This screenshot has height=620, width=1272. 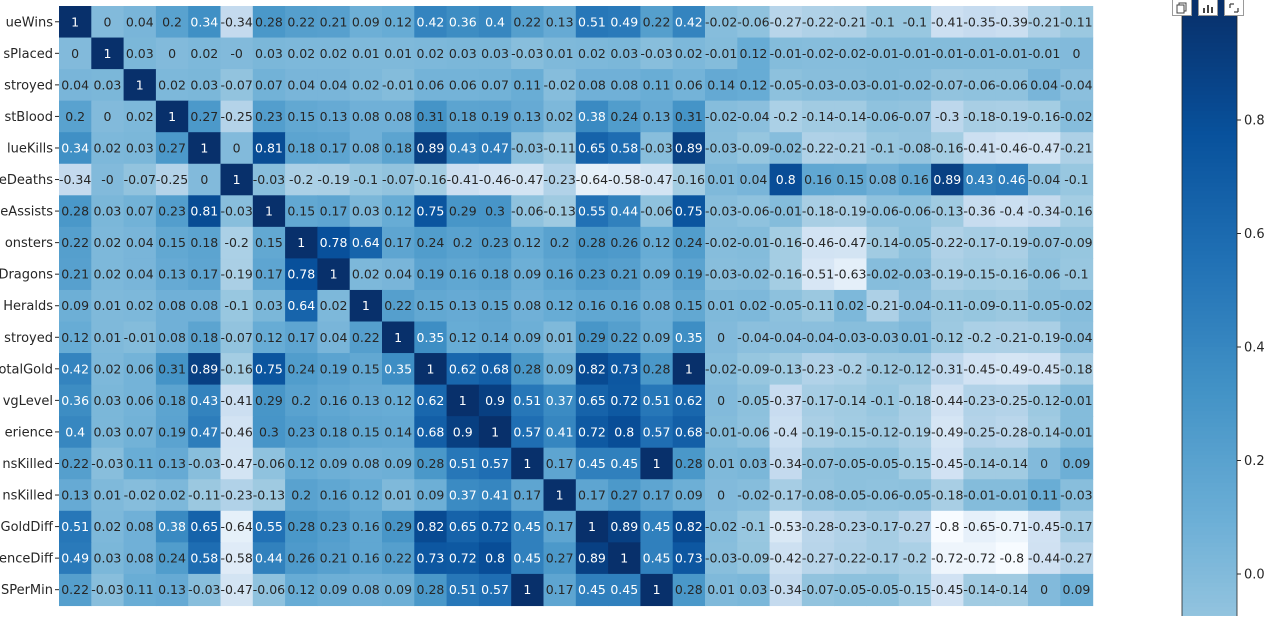 What do you see at coordinates (1254, 461) in the screenshot?
I see `colorbar-tick-label: 0.2` at bounding box center [1254, 461].